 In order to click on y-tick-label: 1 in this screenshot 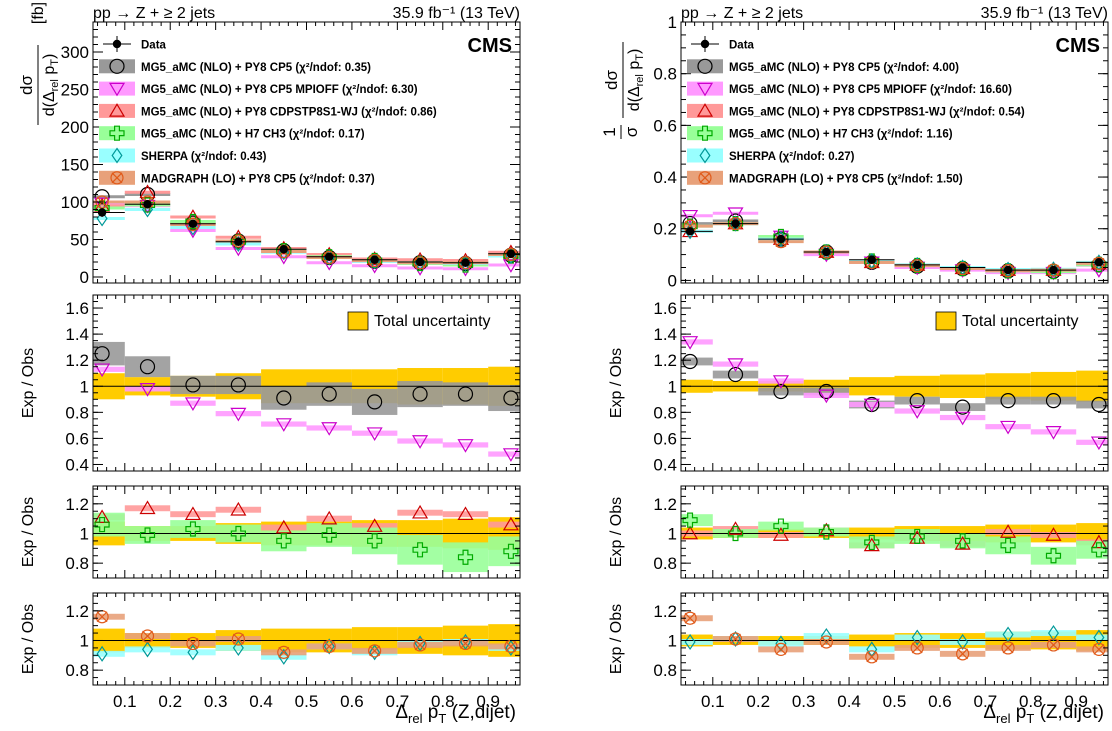, I will do `click(672, 533)`.